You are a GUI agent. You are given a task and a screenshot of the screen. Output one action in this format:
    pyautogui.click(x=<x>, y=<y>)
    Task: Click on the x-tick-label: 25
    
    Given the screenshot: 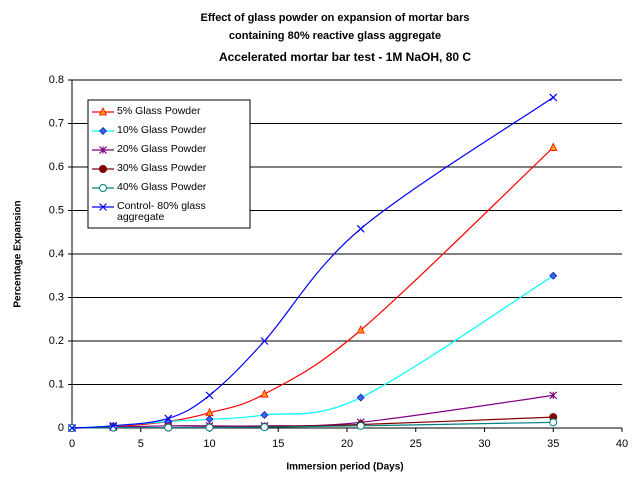 What is the action you would take?
    pyautogui.click(x=416, y=444)
    